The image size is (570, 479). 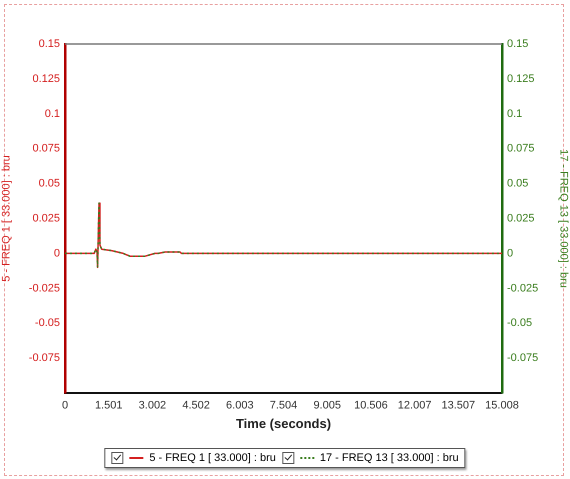 What do you see at coordinates (46, 218) in the screenshot?
I see `y-tick-label: 0.025` at bounding box center [46, 218].